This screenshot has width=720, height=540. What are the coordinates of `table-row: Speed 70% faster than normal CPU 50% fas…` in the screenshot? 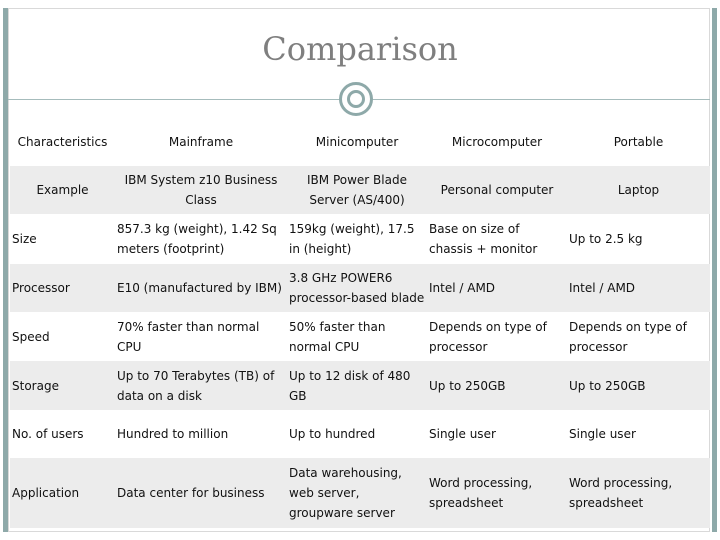 It's located at (360, 336).